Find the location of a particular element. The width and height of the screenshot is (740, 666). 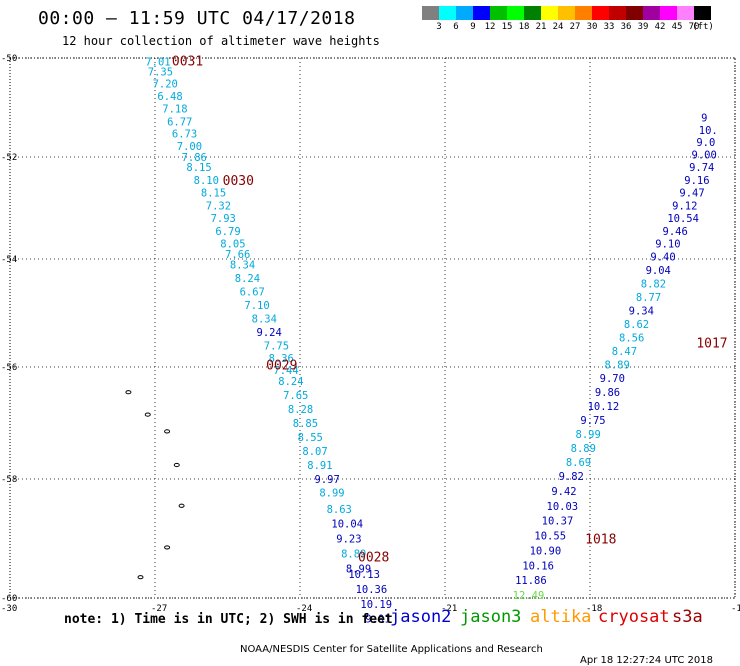

color-scale-label: 36 is located at coordinates (626, 27).